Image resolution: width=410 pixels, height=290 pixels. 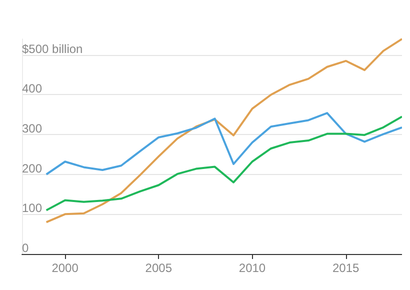 What do you see at coordinates (65, 268) in the screenshot?
I see `x-tick-label: 2000` at bounding box center [65, 268].